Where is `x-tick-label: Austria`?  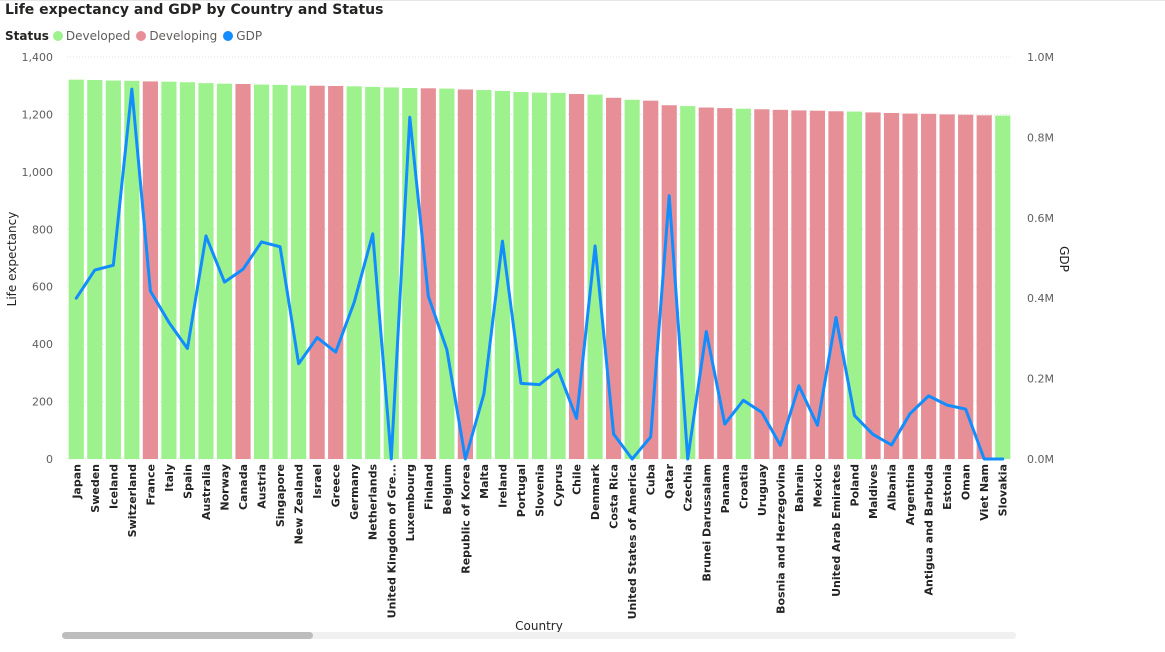
x-tick-label: Austria is located at coordinates (262, 486).